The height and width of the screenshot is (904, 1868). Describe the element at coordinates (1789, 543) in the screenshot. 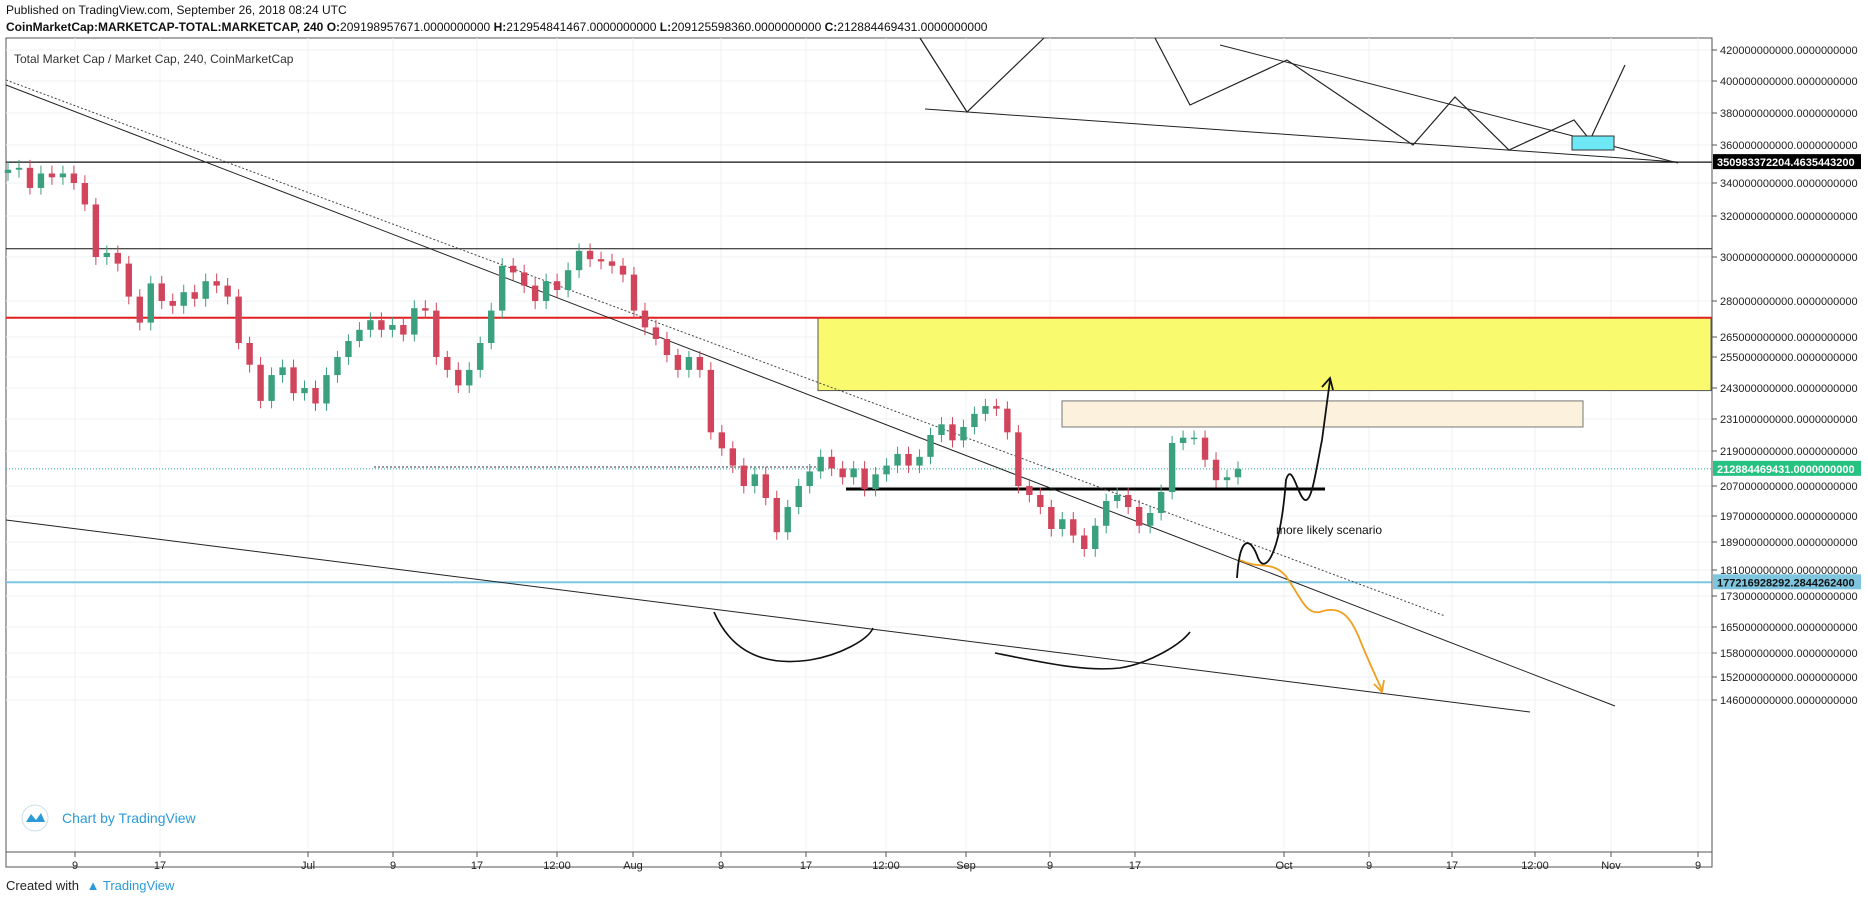

I see `y-tick-label: 189000000000.0000000000` at that location.